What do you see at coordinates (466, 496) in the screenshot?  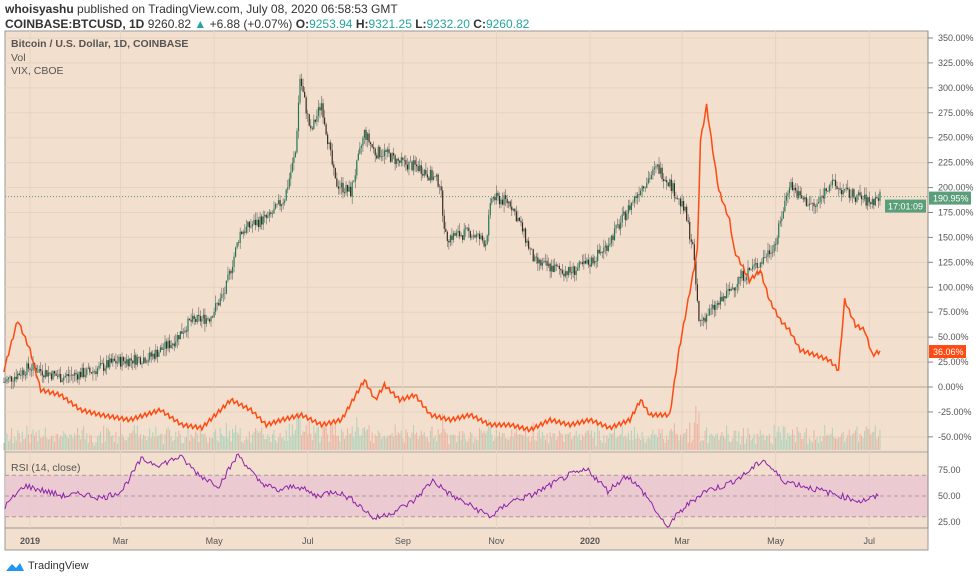 I see `rsi-band` at bounding box center [466, 496].